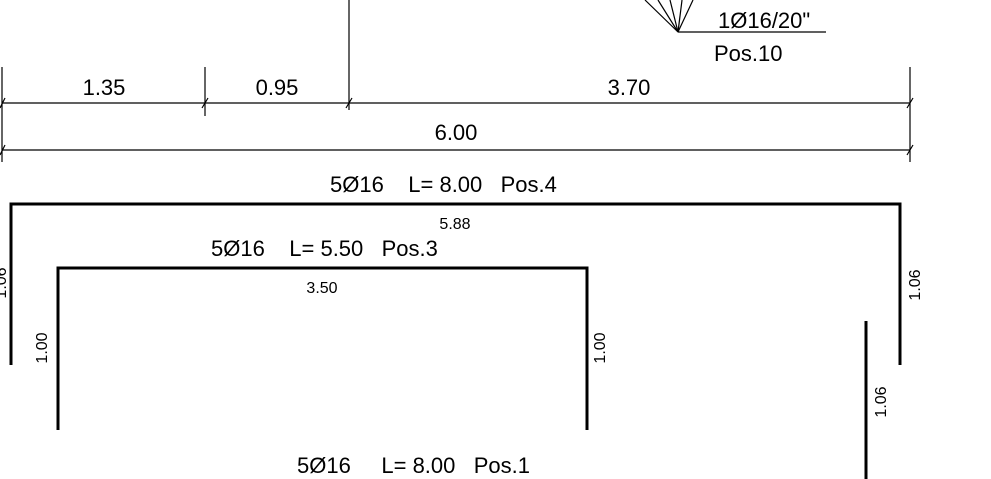 The height and width of the screenshot is (479, 991). Describe the element at coordinates (443, 184) in the screenshot. I see `bar-label-pos4: 5Ø16 L= 8.00 Pos.4` at that location.